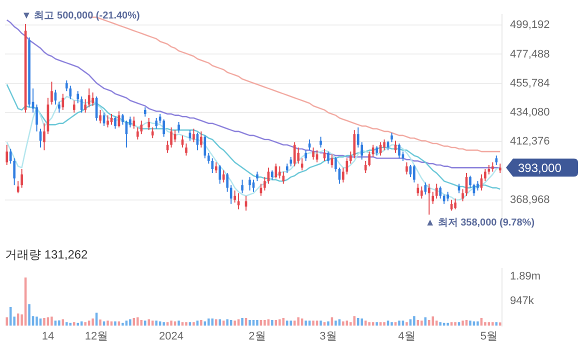  What do you see at coordinates (328, 336) in the screenshot?
I see `x-tick-label: 3월` at bounding box center [328, 336].